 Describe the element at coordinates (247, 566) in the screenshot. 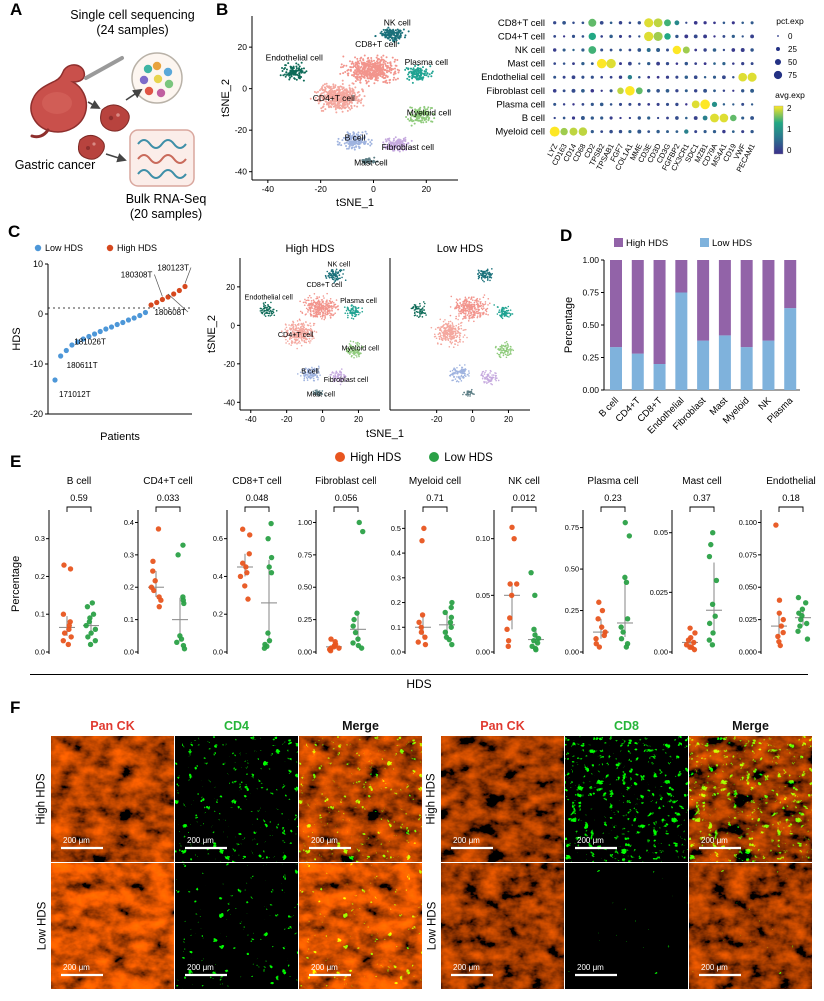

I see `jitter-cd8-t-cell: CD8+T cell 0.048 0.0 0.2 0.4 0.6` at that location.